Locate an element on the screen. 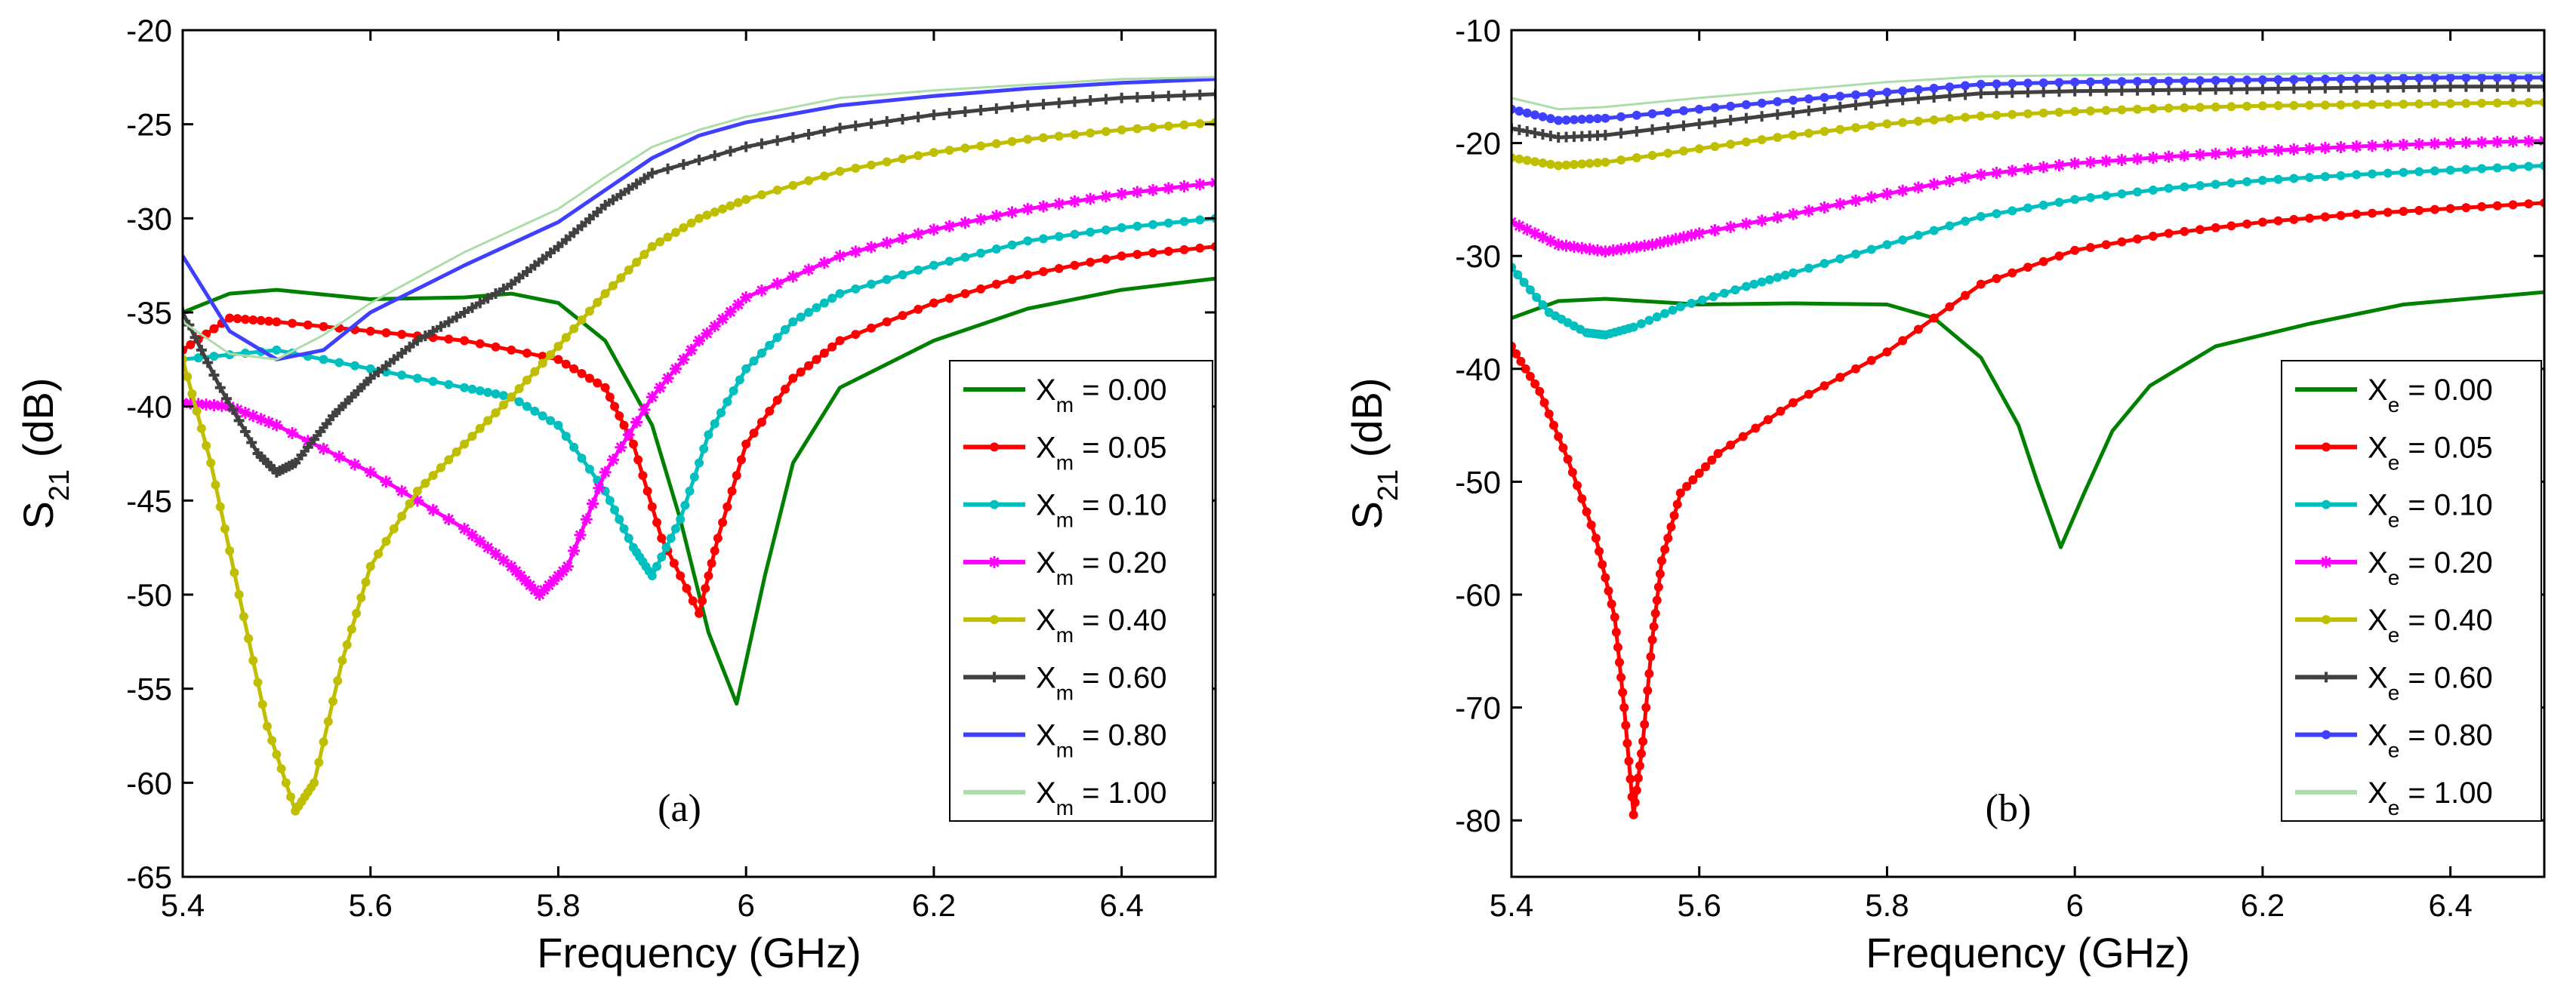 The width and height of the screenshot is (2576, 984). chart0-series-0.10-point-25 is located at coordinates (519, 402).